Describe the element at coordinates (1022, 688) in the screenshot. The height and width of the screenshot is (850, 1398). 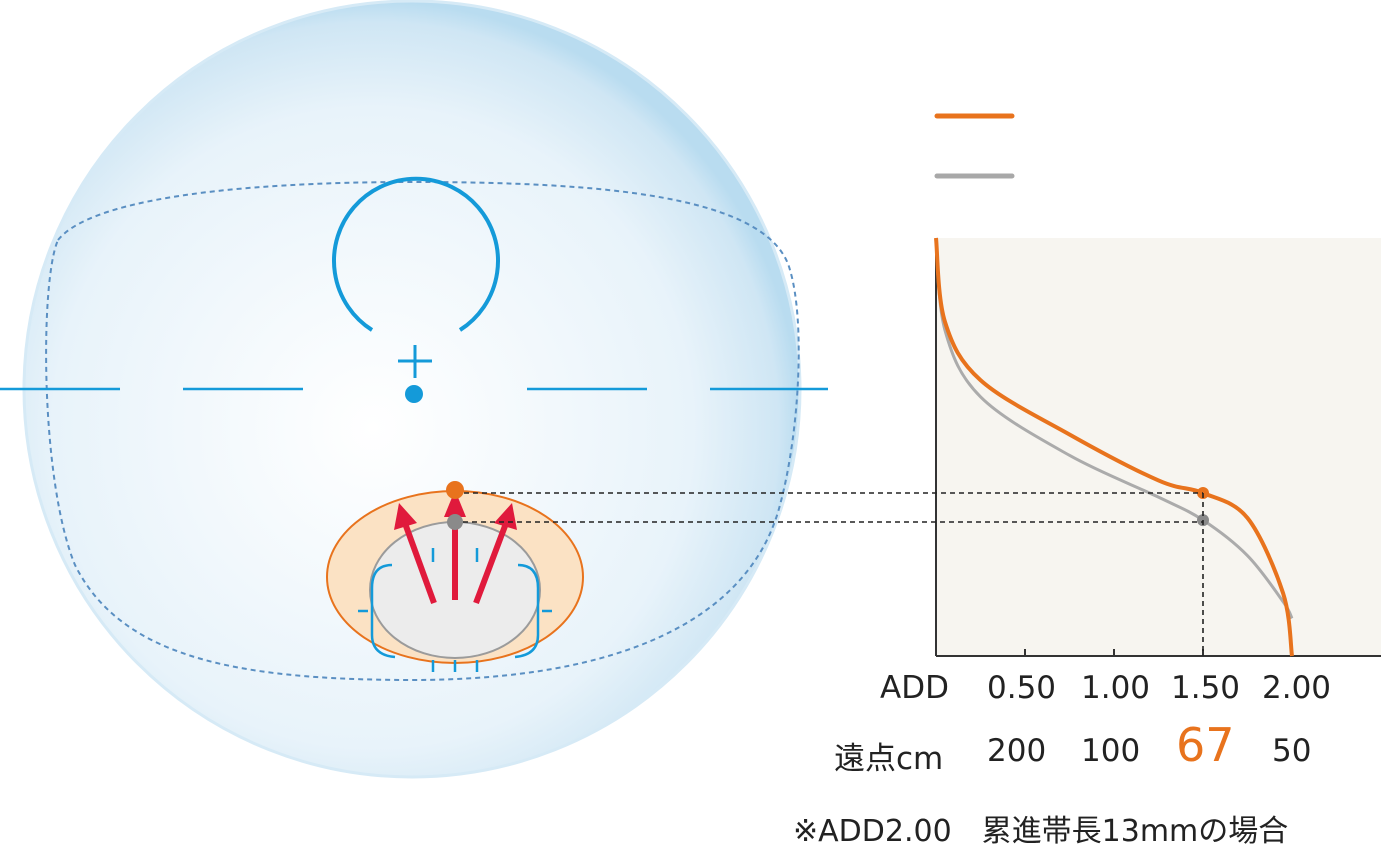
I see `x-tick-label: 0.50` at that location.